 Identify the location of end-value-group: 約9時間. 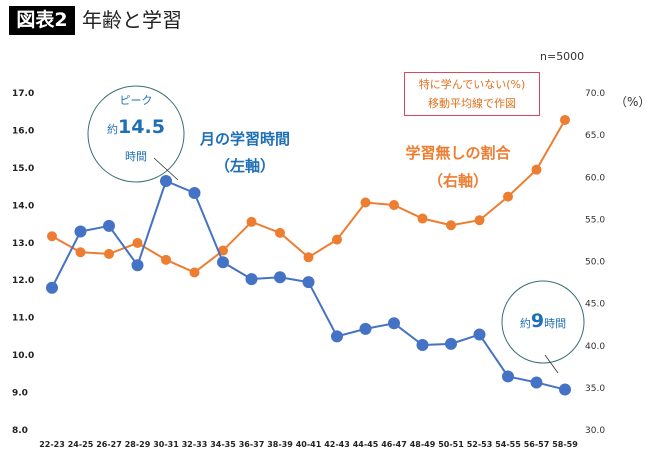
(543, 321).